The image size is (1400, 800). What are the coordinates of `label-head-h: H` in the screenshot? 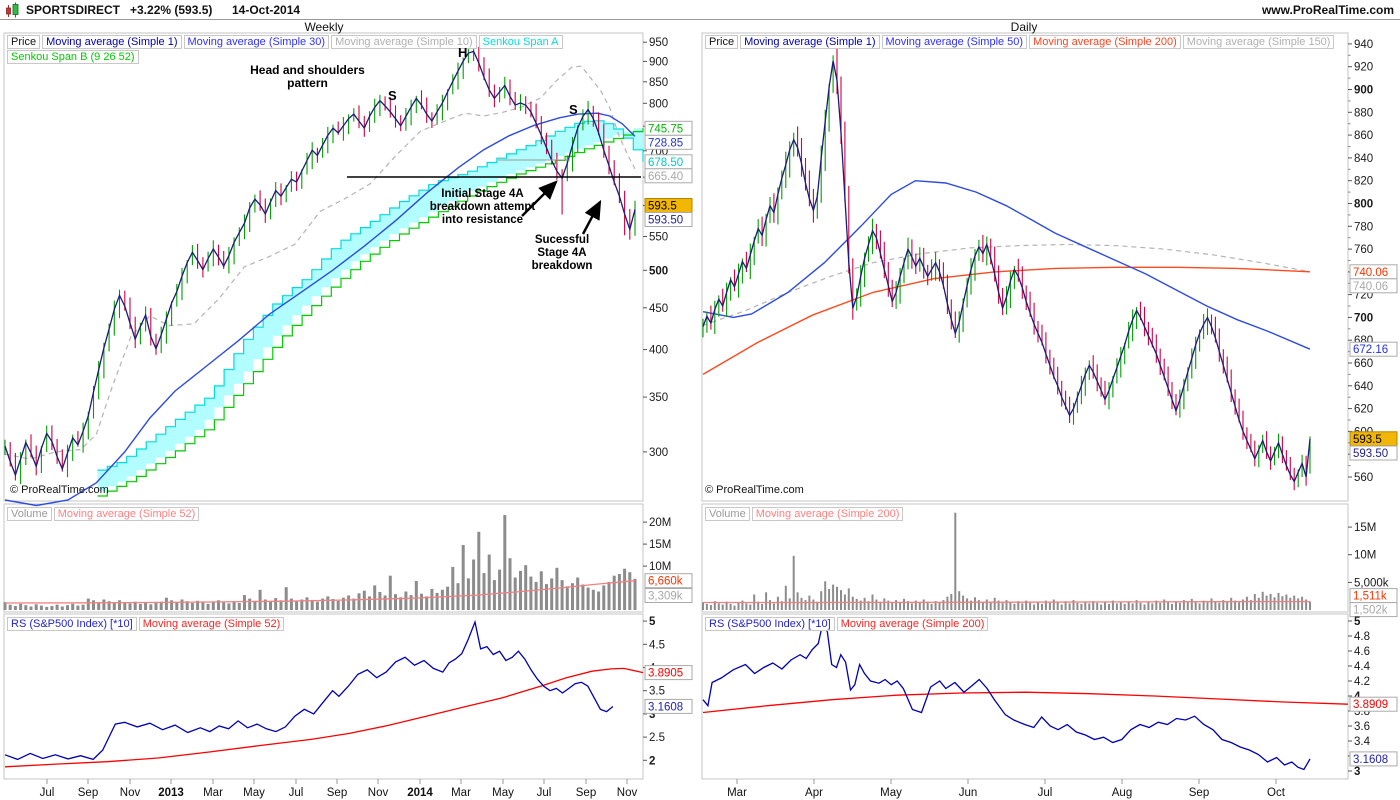 It's located at (463, 52).